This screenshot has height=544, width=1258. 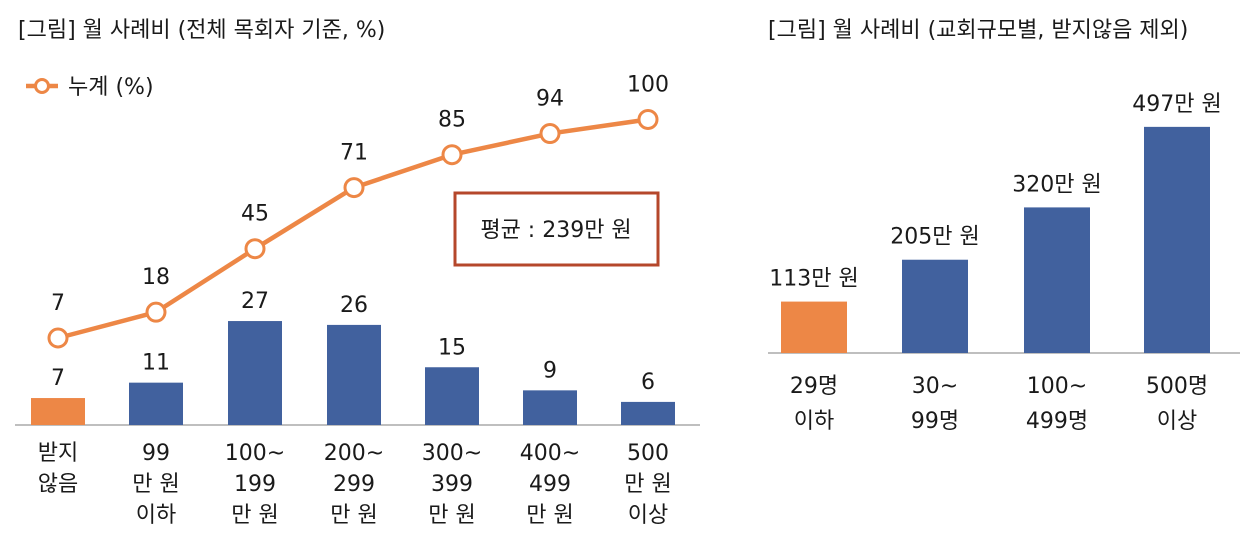 What do you see at coordinates (452, 484) in the screenshot?
I see `x-tick-label: 399` at bounding box center [452, 484].